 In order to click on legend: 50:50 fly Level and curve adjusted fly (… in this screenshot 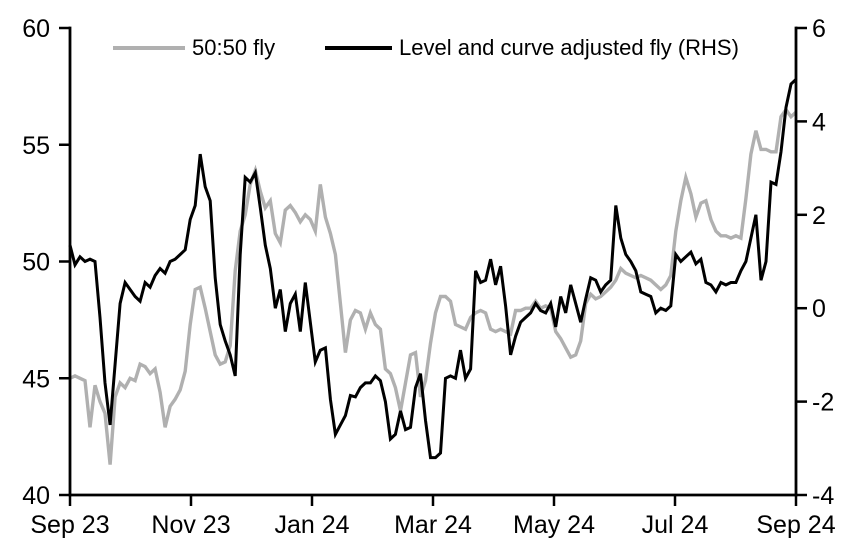, I will do `click(426, 30)`.